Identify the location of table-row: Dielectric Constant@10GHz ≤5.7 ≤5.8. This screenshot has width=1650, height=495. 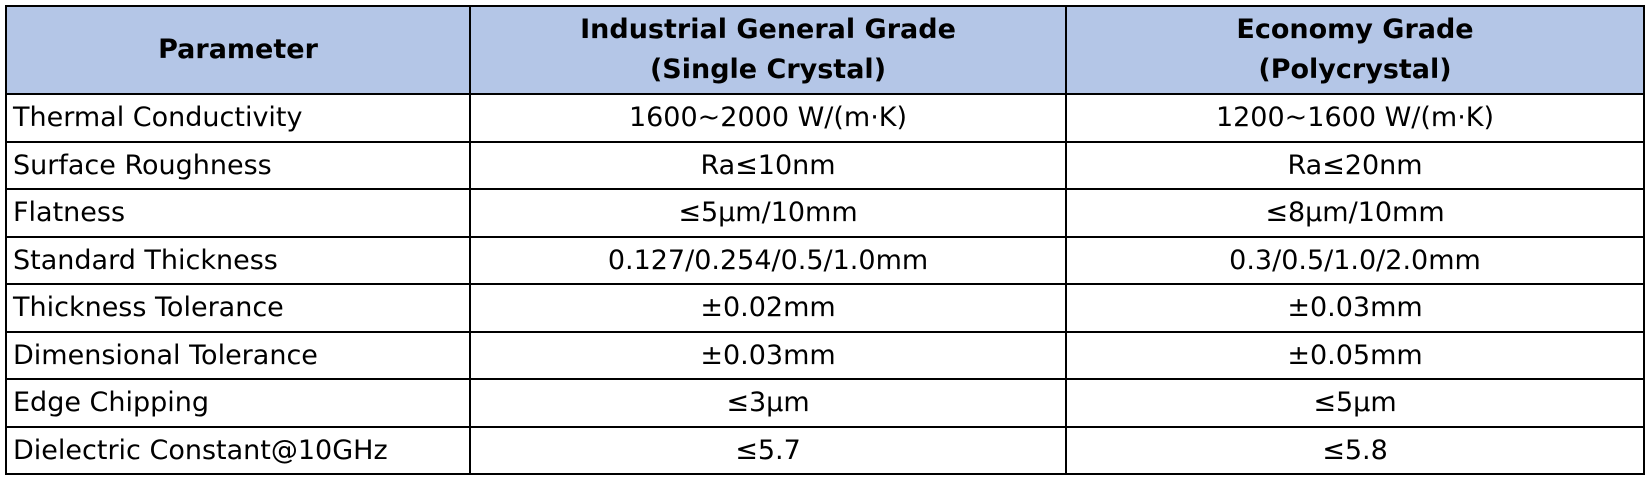
(825, 450).